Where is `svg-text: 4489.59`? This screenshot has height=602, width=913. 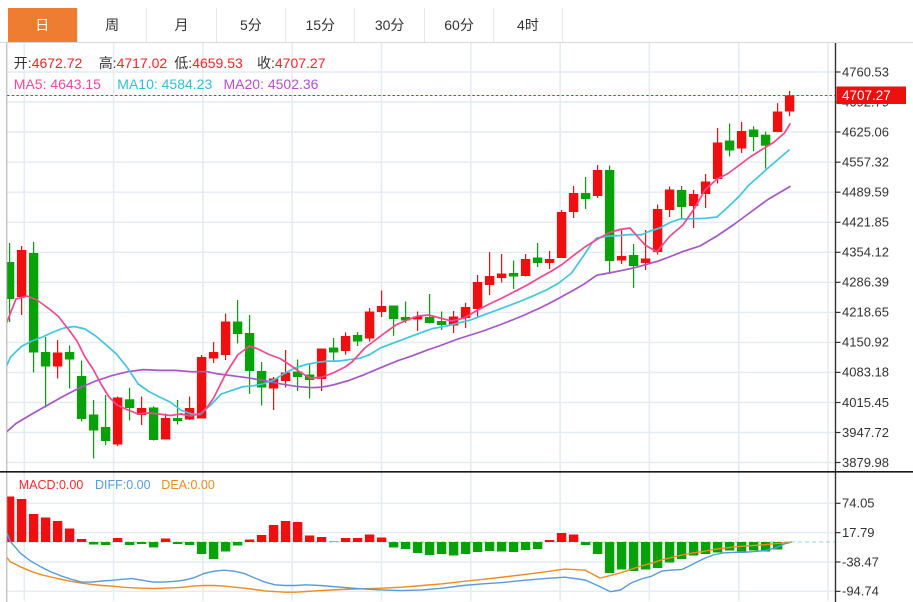 svg-text: 4489.59 is located at coordinates (865, 192).